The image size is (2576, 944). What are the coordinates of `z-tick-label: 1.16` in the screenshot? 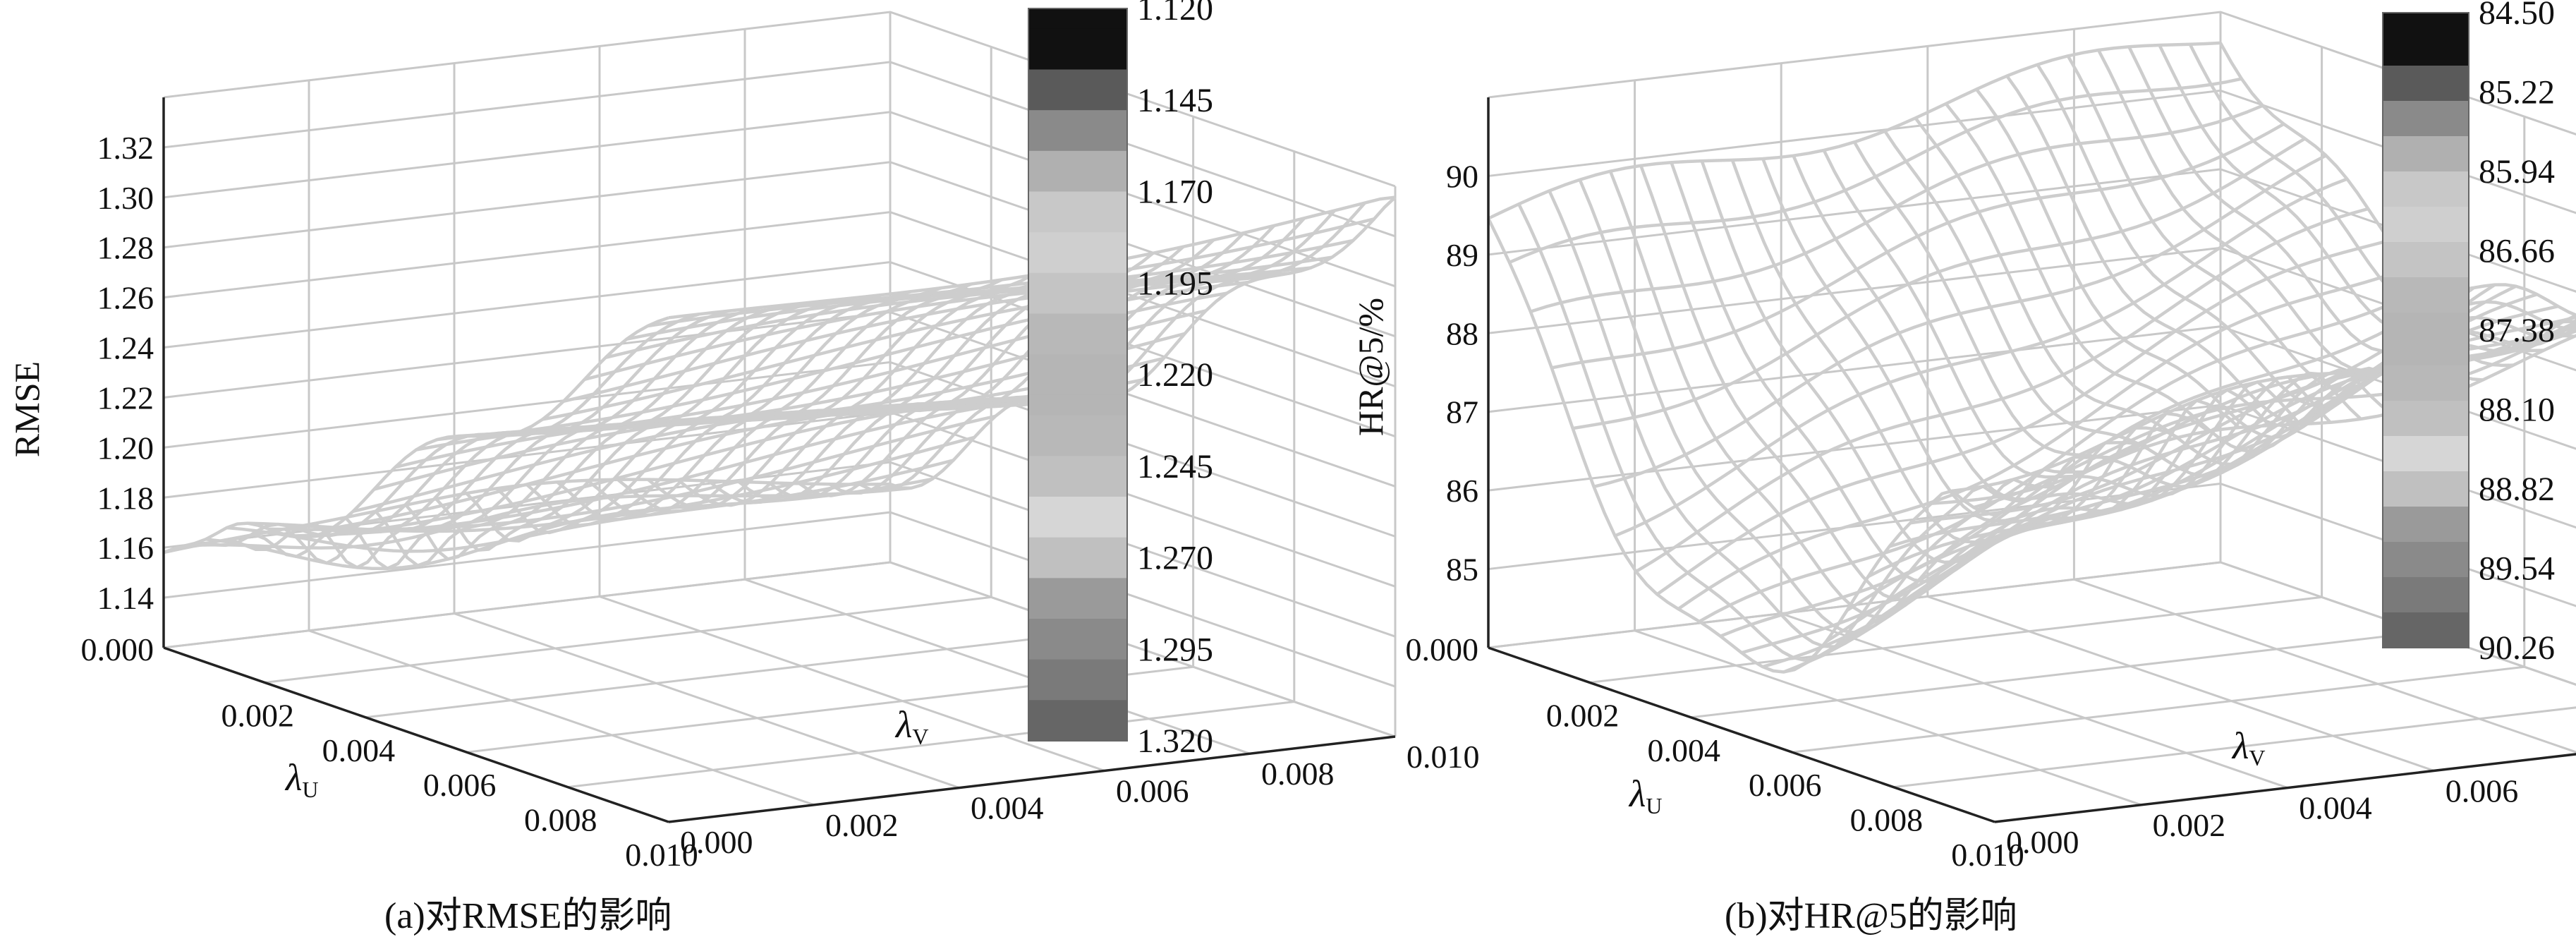 It's located at (125, 548).